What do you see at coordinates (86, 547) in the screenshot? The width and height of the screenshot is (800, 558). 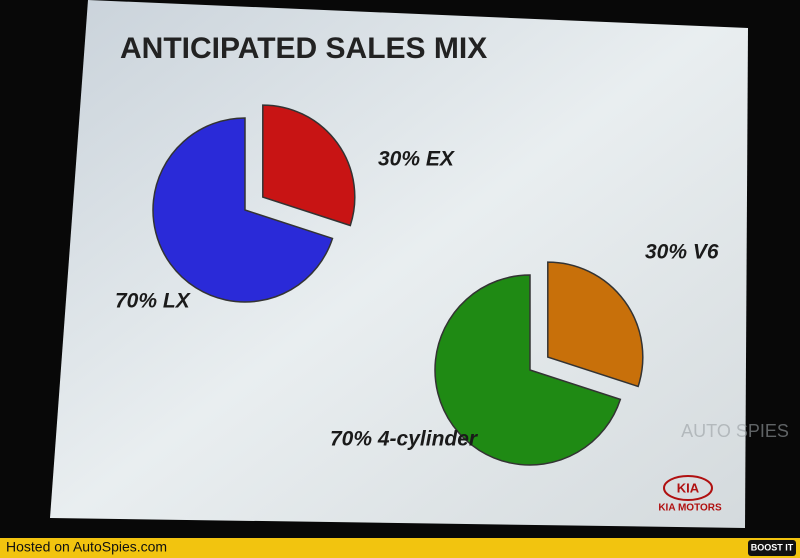 I see `footer-text: Hosted on AutoSpies.com` at bounding box center [86, 547].